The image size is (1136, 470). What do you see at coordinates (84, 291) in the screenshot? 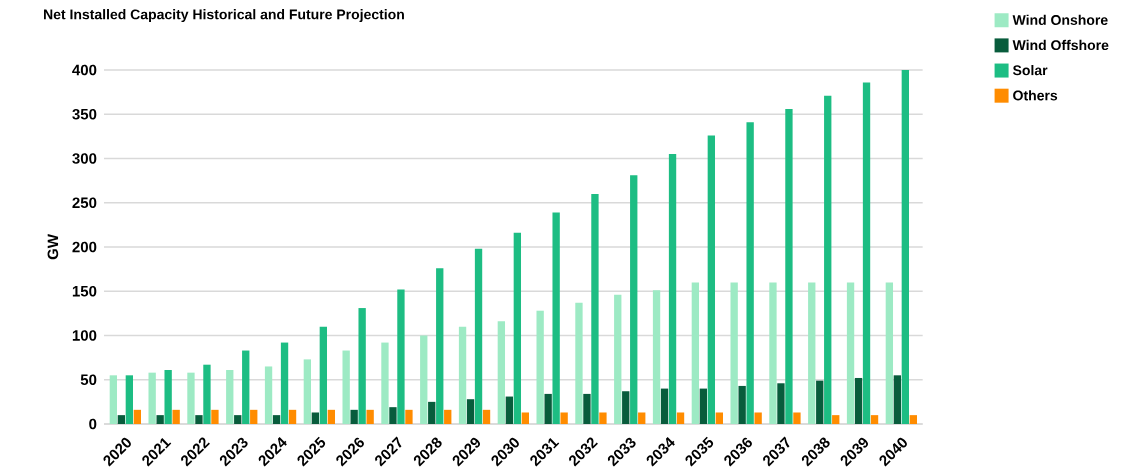
I see `y-tick-label: 150` at bounding box center [84, 291].